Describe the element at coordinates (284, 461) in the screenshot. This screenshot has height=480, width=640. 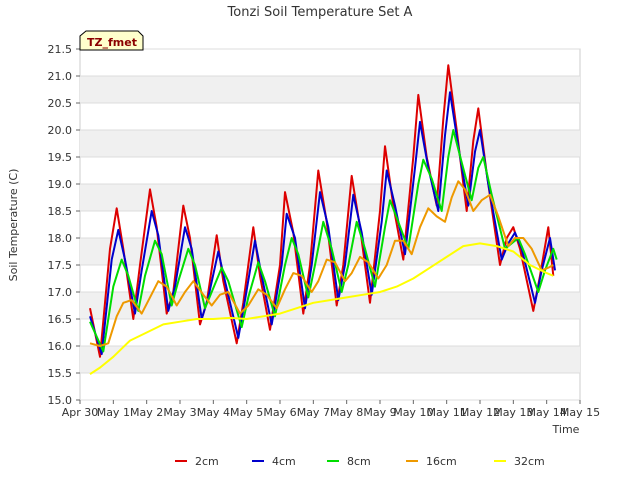
I see `legend-label-4cm: 4cm` at that location.